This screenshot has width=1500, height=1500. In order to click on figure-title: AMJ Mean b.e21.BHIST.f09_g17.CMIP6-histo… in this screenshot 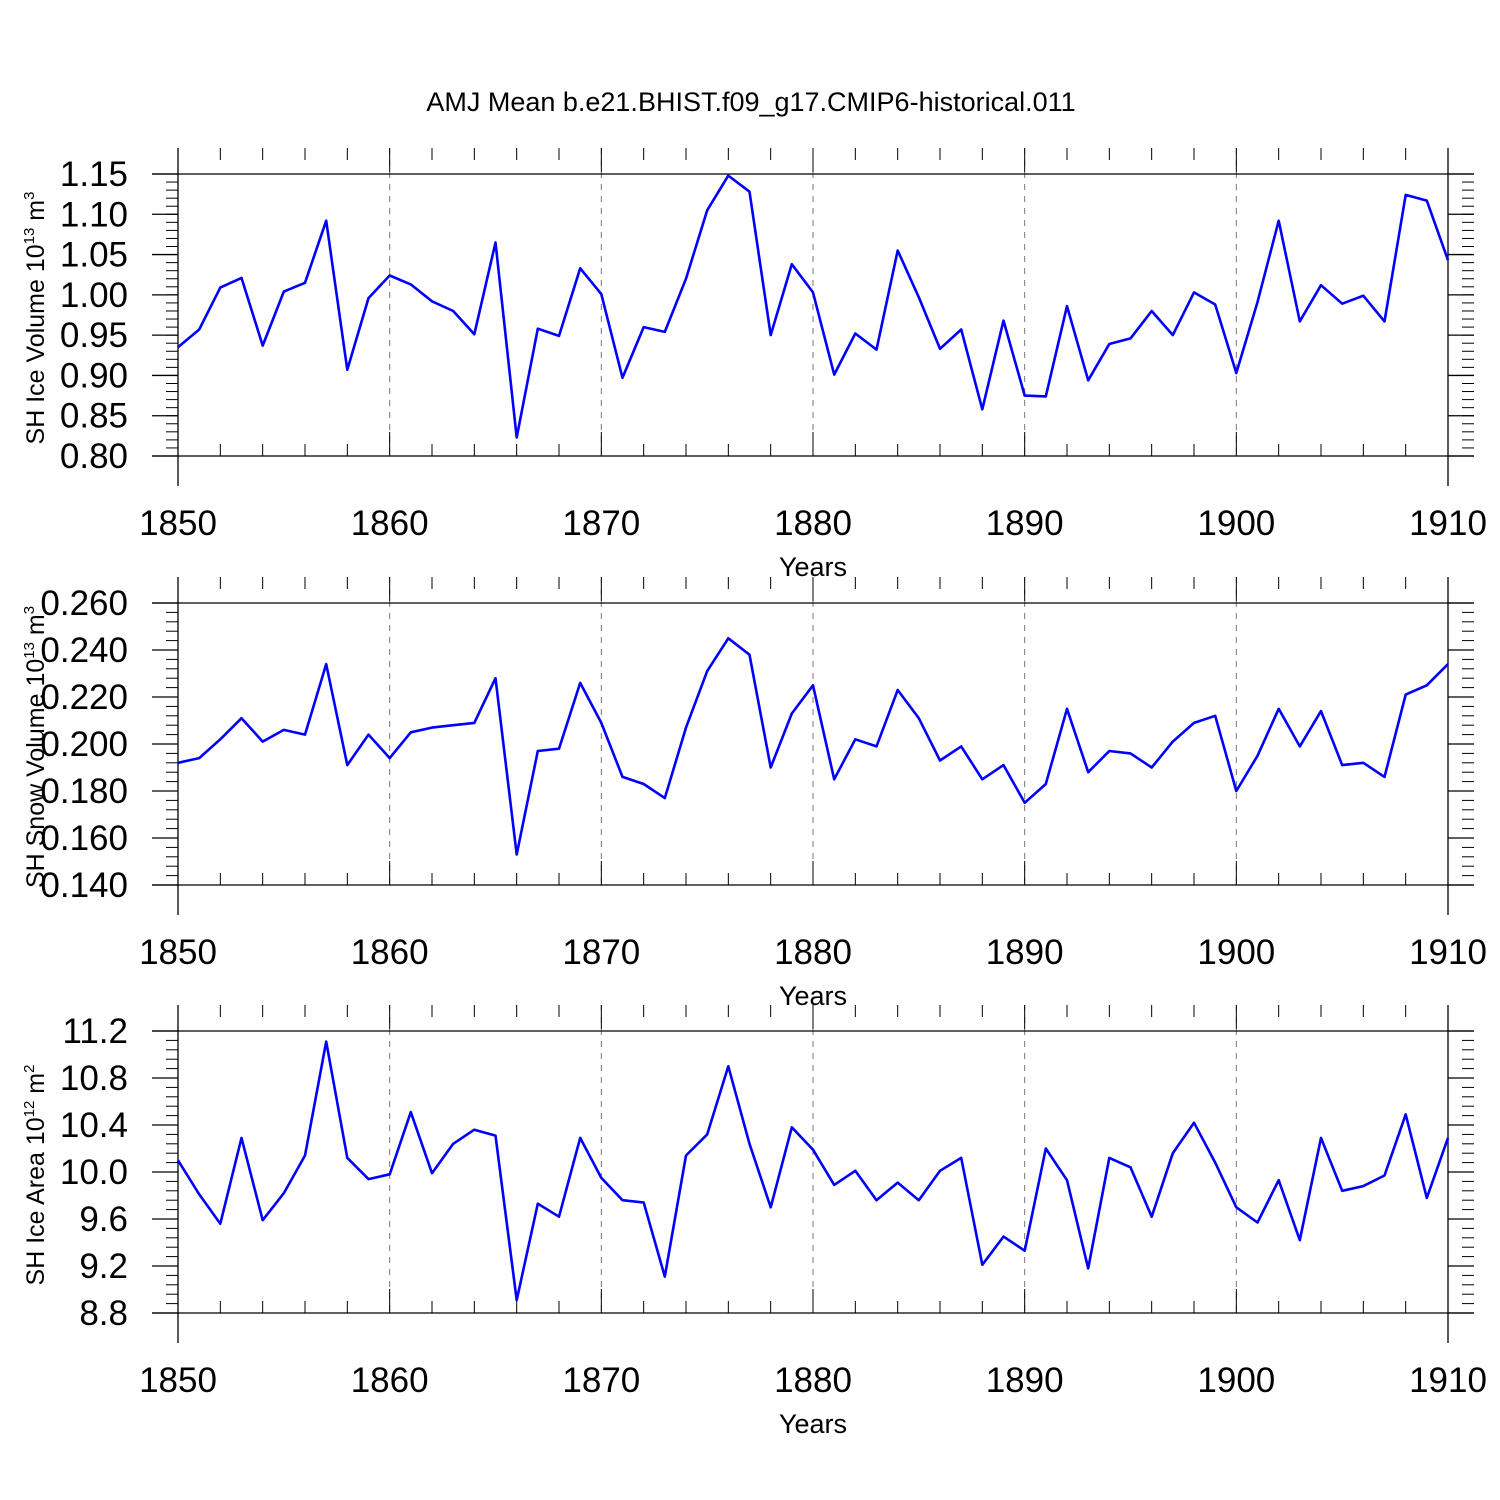, I will do `click(750, 102)`.